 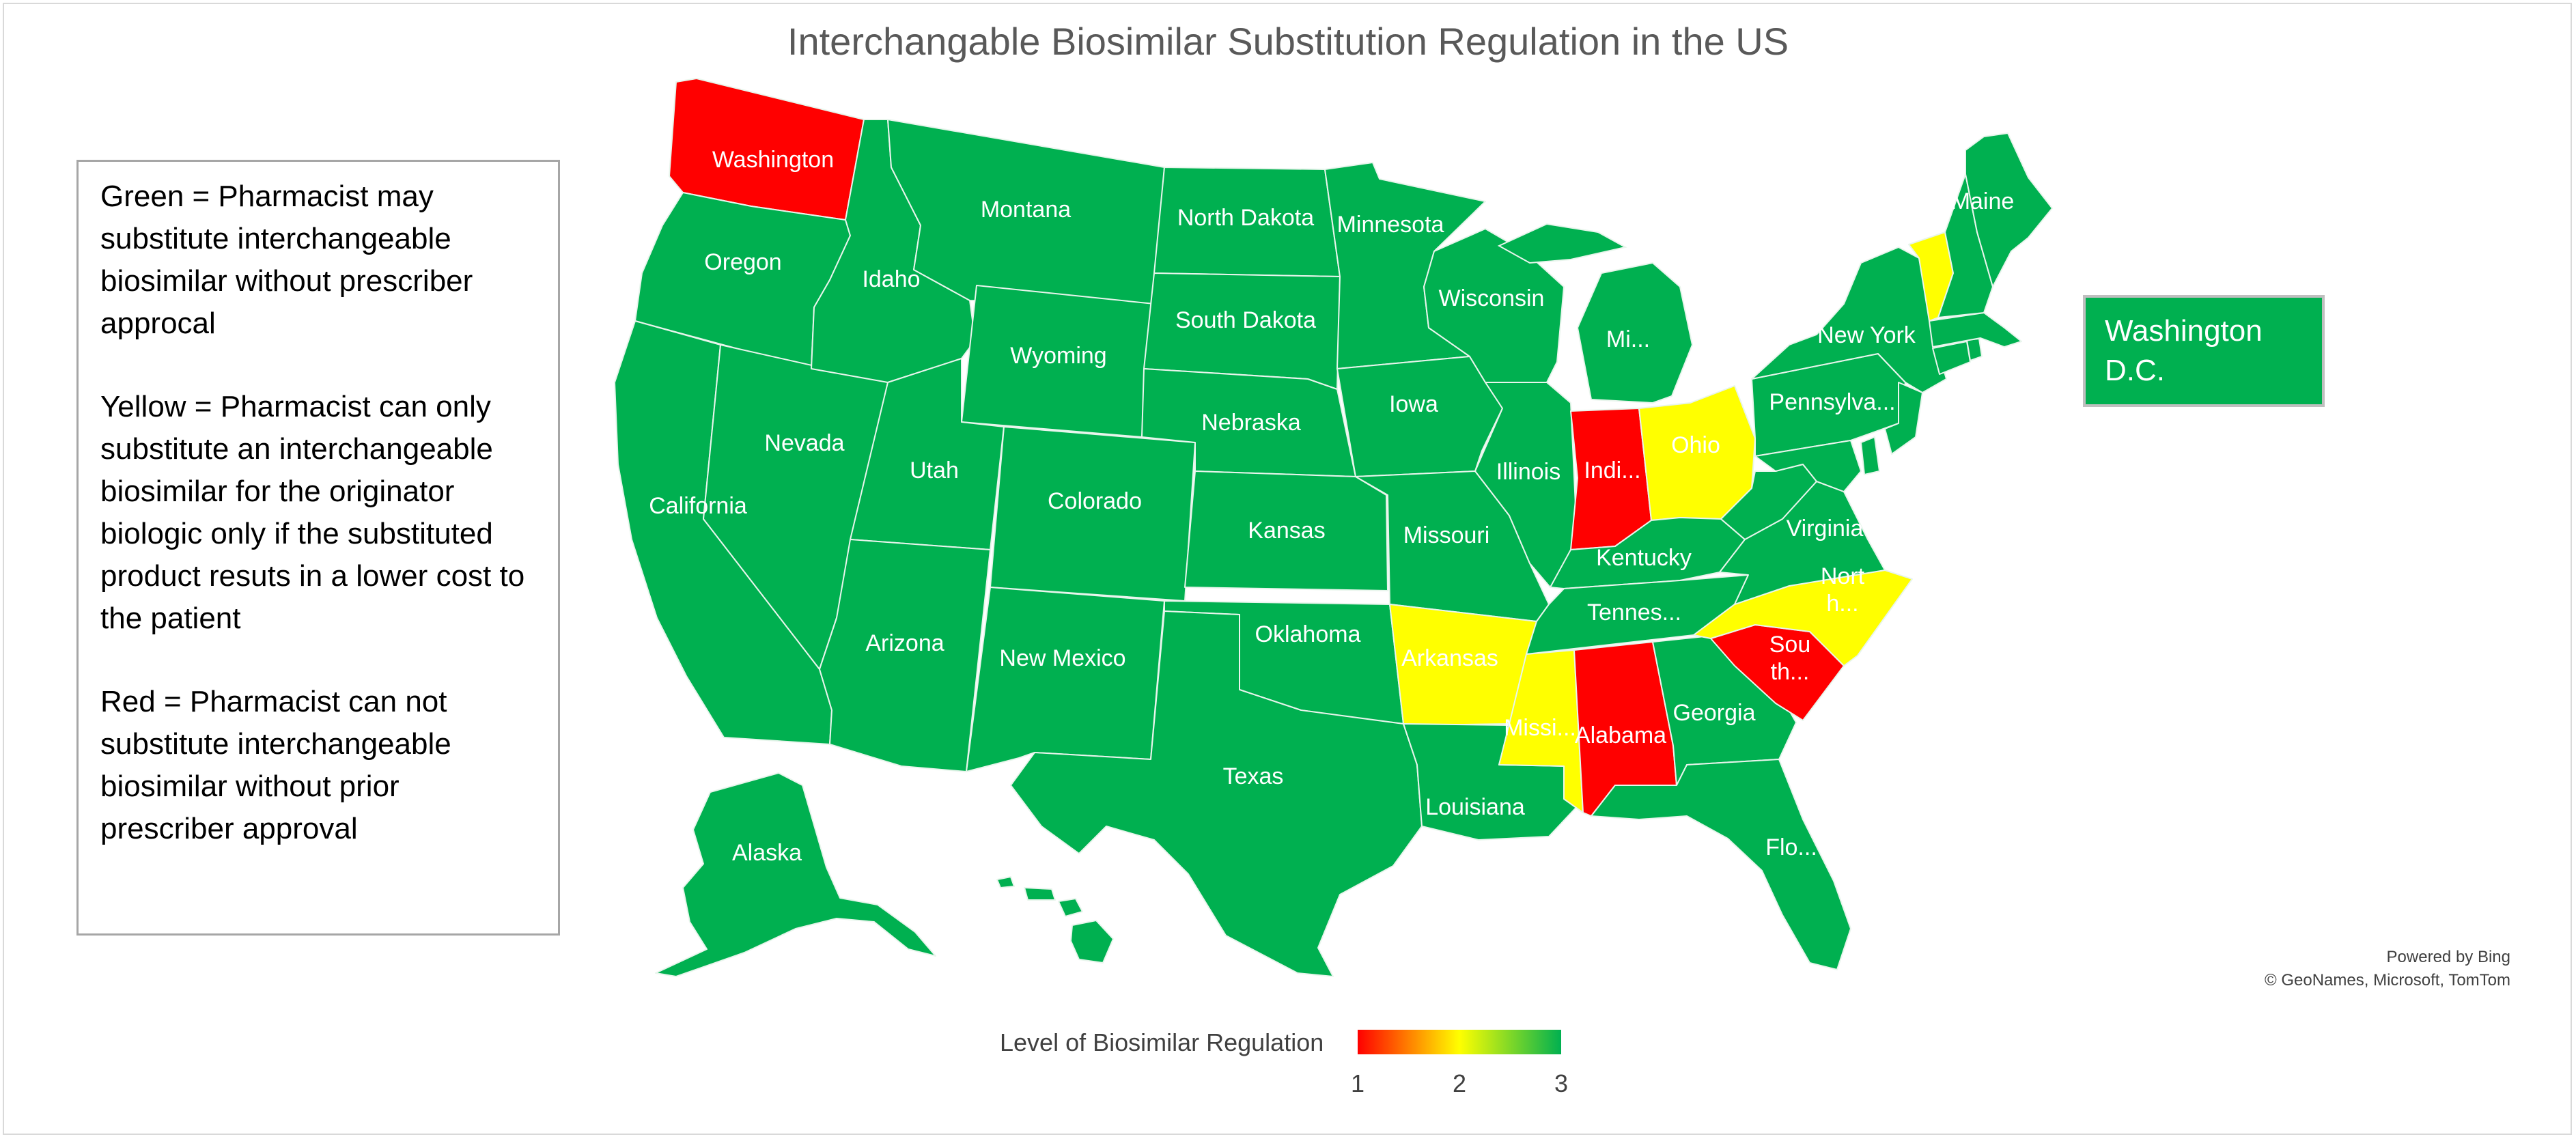 What do you see at coordinates (1644, 558) in the screenshot?
I see `state-label-kentucky: Kentucky` at bounding box center [1644, 558].